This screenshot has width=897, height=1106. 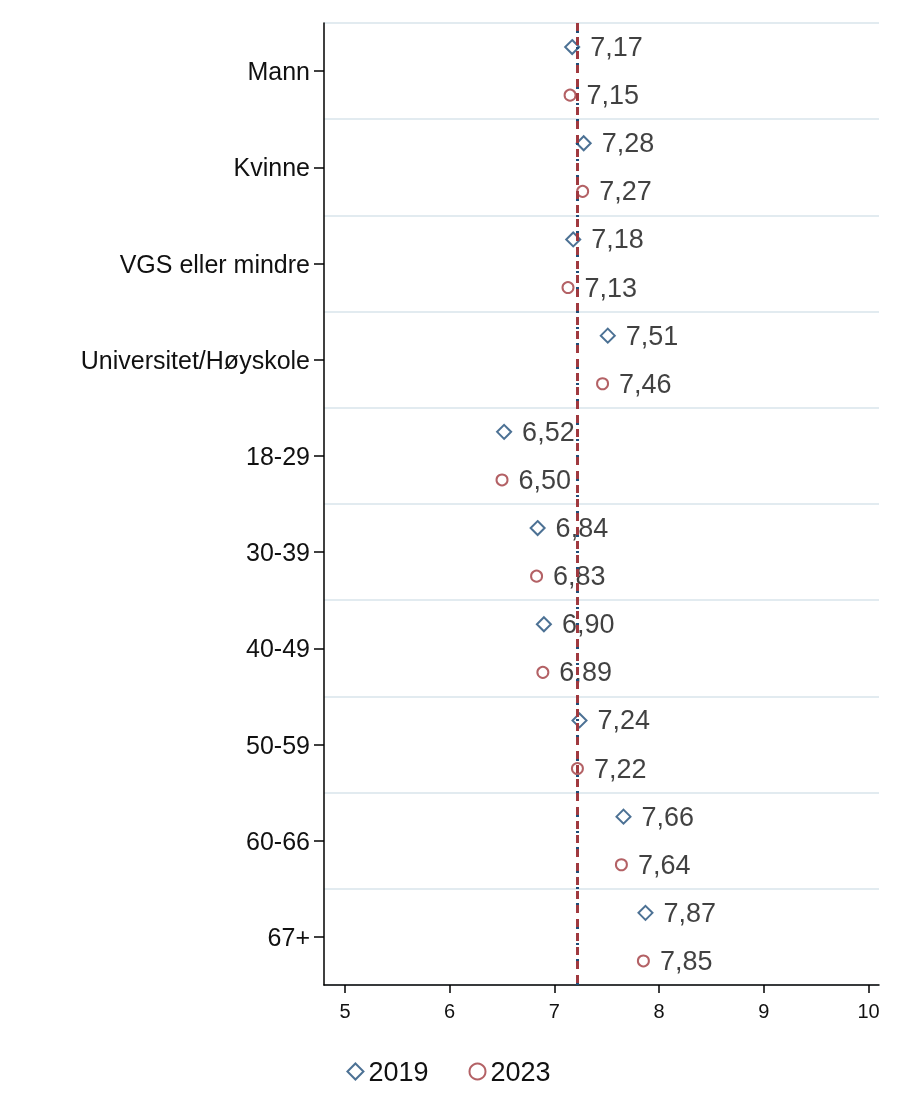 I want to click on legend-label: 2019, so click(x=398, y=1071).